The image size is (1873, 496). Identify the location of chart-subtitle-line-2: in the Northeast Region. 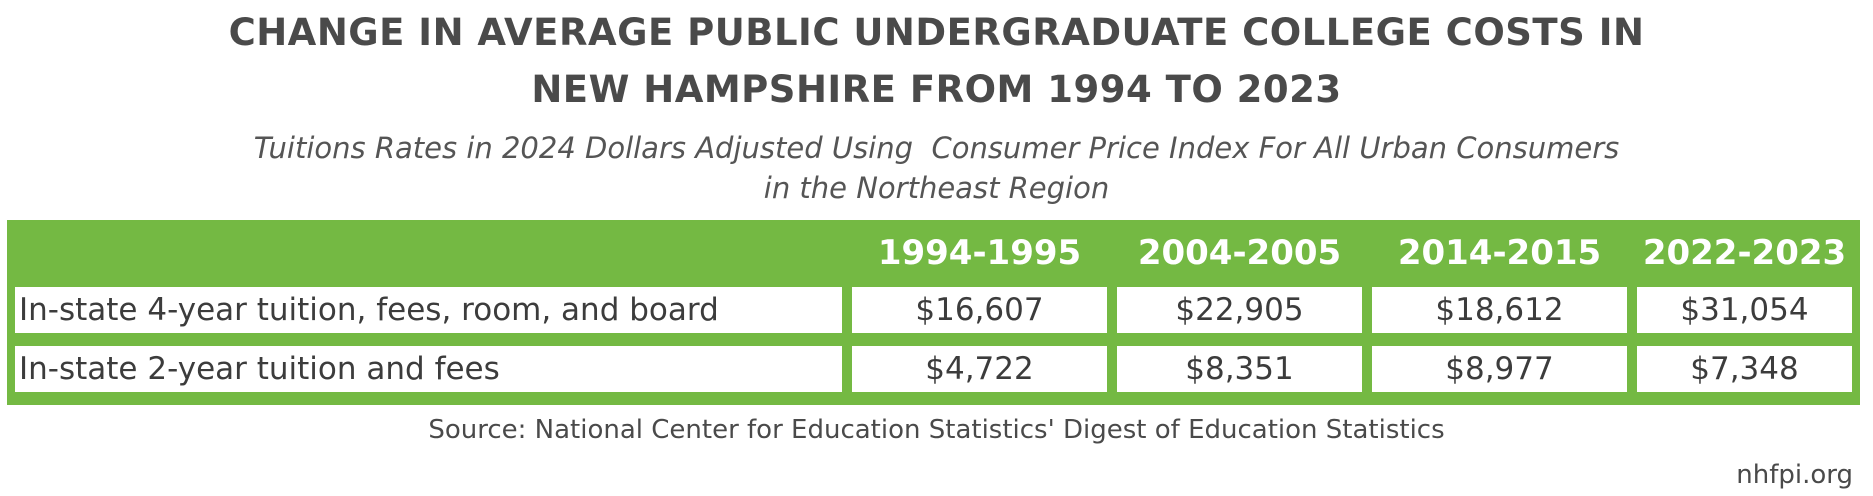
(936, 188).